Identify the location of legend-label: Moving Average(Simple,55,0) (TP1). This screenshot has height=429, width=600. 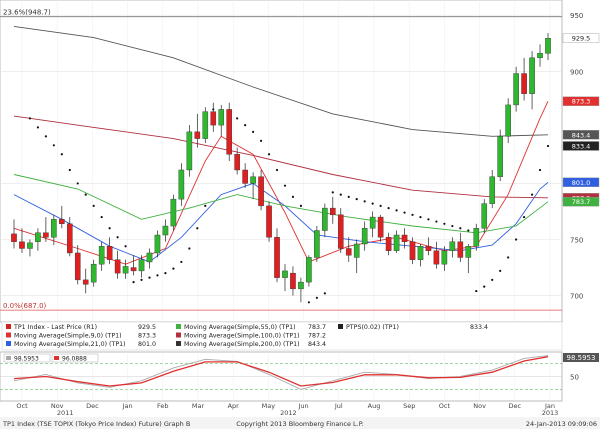
(240, 327).